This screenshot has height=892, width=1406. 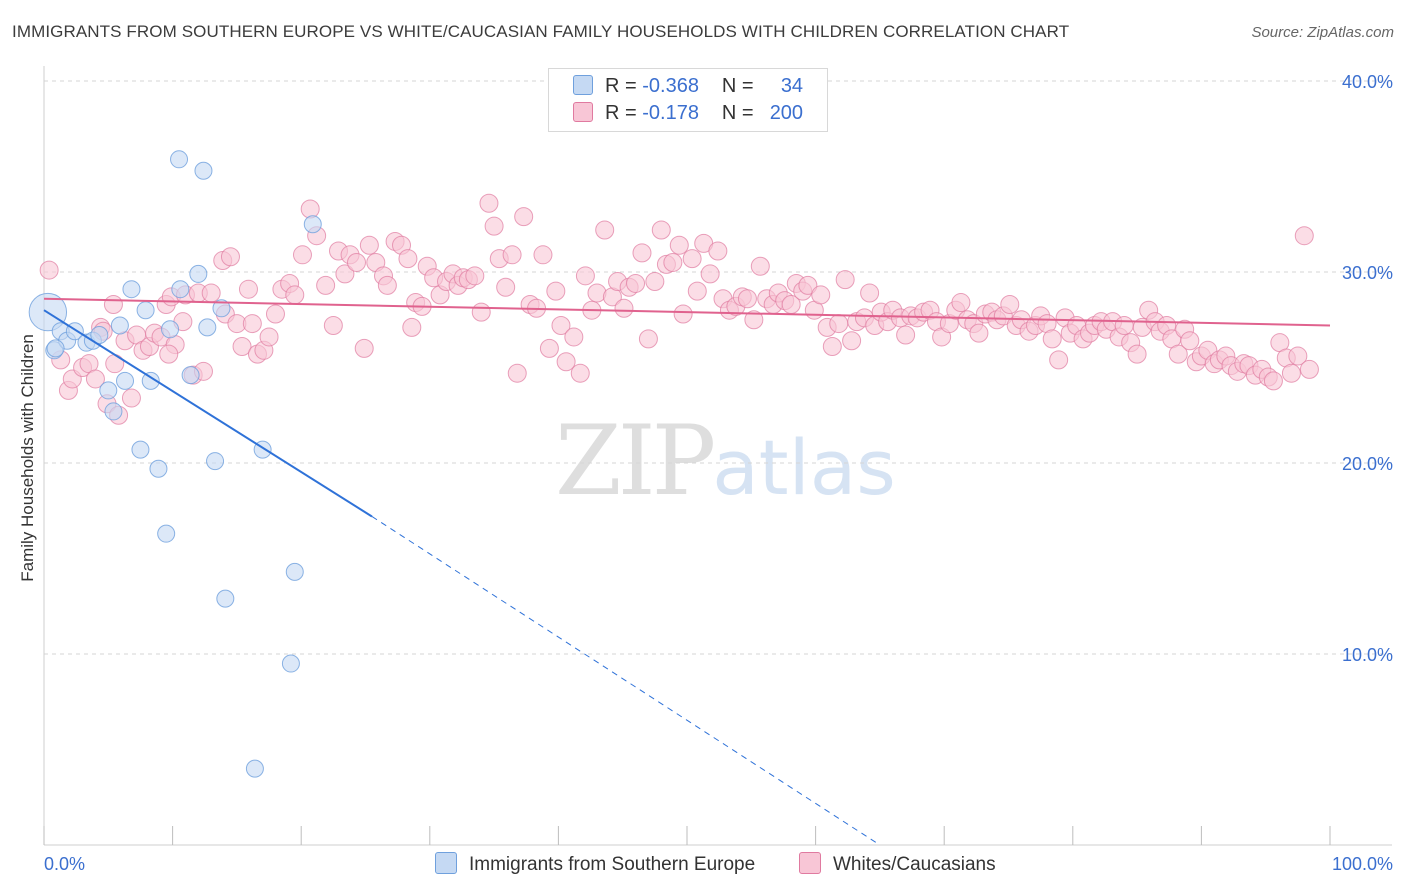 I want to click on legend-item-whites: Whites/Caucasians, so click(x=897, y=864).